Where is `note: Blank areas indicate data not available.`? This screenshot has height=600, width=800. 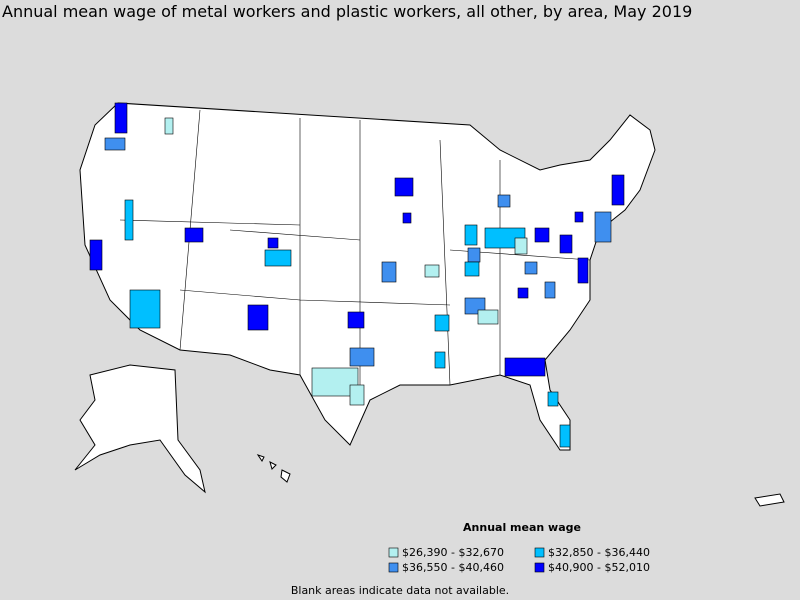
note: Blank areas indicate data not available. is located at coordinates (400, 590).